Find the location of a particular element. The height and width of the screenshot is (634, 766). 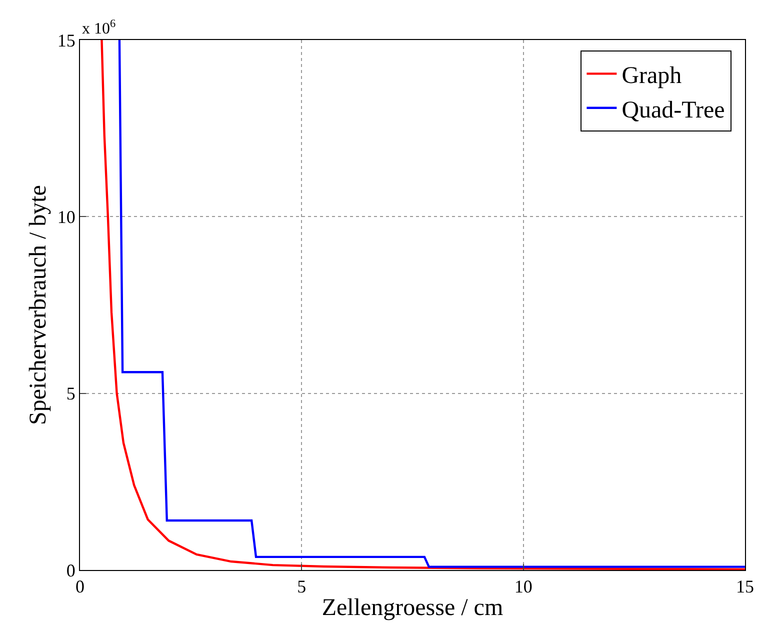

y-axis-title: Speicherverbrauch / byte is located at coordinates (39, 305).